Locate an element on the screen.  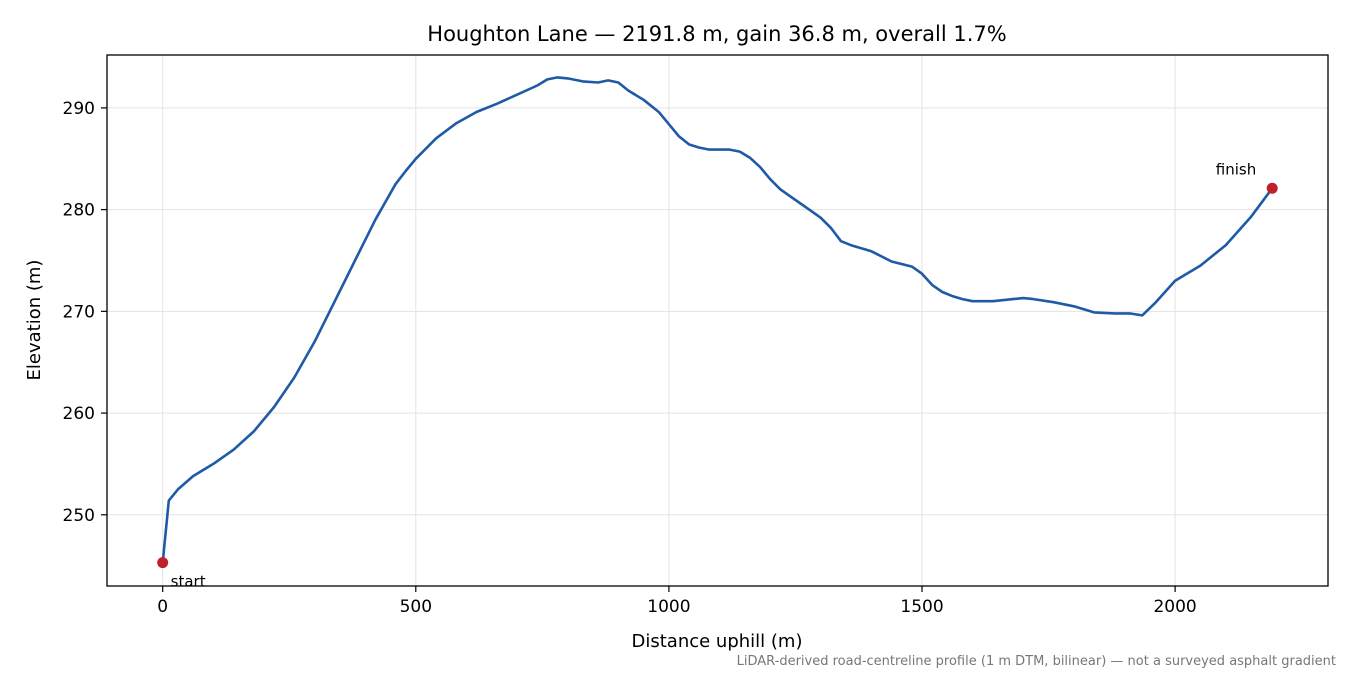
y-axis-label: Elevation (m) is located at coordinates (34, 320).